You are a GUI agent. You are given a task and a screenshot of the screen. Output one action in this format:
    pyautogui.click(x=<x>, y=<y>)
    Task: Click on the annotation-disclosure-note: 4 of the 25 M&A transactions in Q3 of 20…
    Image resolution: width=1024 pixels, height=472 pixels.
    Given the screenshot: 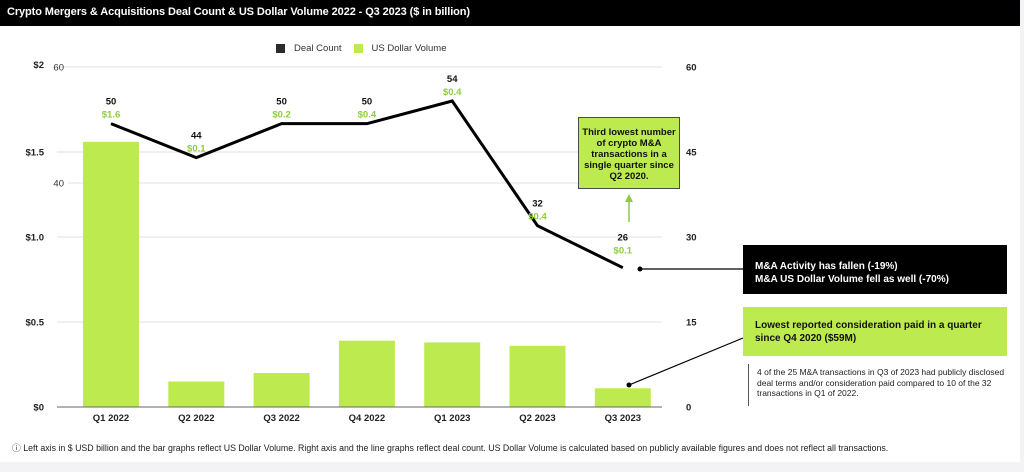 What is the action you would take?
    pyautogui.click(x=878, y=385)
    